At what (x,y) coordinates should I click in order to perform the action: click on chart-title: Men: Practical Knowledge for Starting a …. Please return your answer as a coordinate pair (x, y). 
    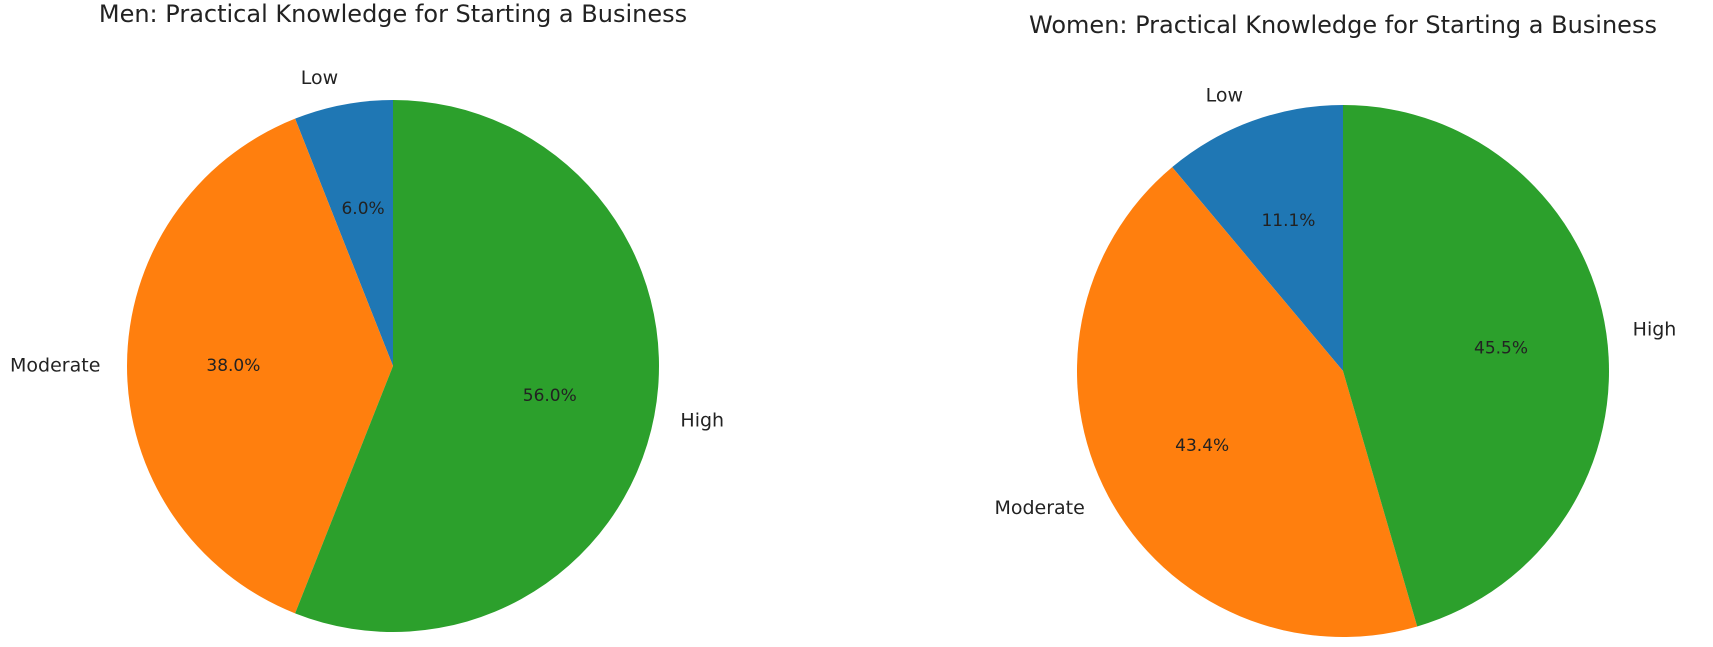
    Looking at the image, I should click on (393, 14).